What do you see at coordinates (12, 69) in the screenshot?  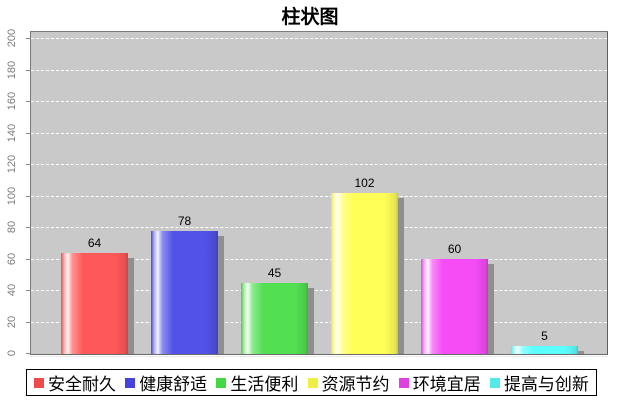 I see `y-tick-label-180: 180` at bounding box center [12, 69].